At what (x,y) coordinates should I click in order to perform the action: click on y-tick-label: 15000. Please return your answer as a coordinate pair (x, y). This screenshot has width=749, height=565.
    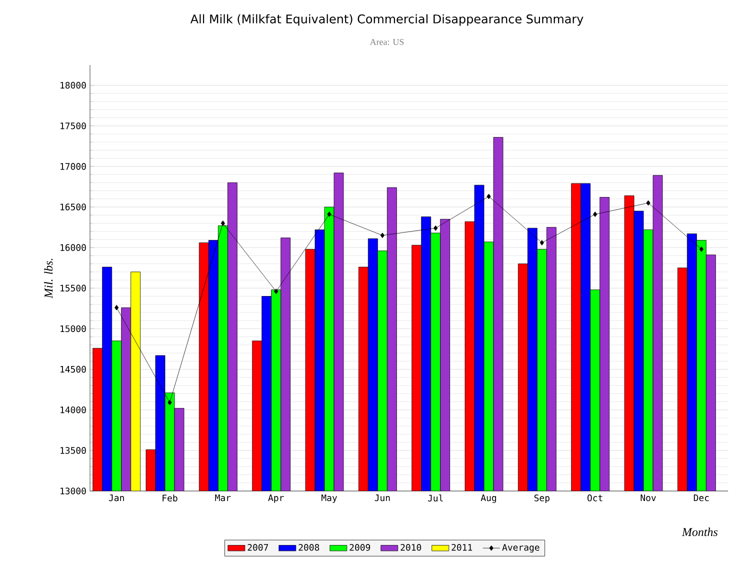
    Looking at the image, I should click on (73, 328).